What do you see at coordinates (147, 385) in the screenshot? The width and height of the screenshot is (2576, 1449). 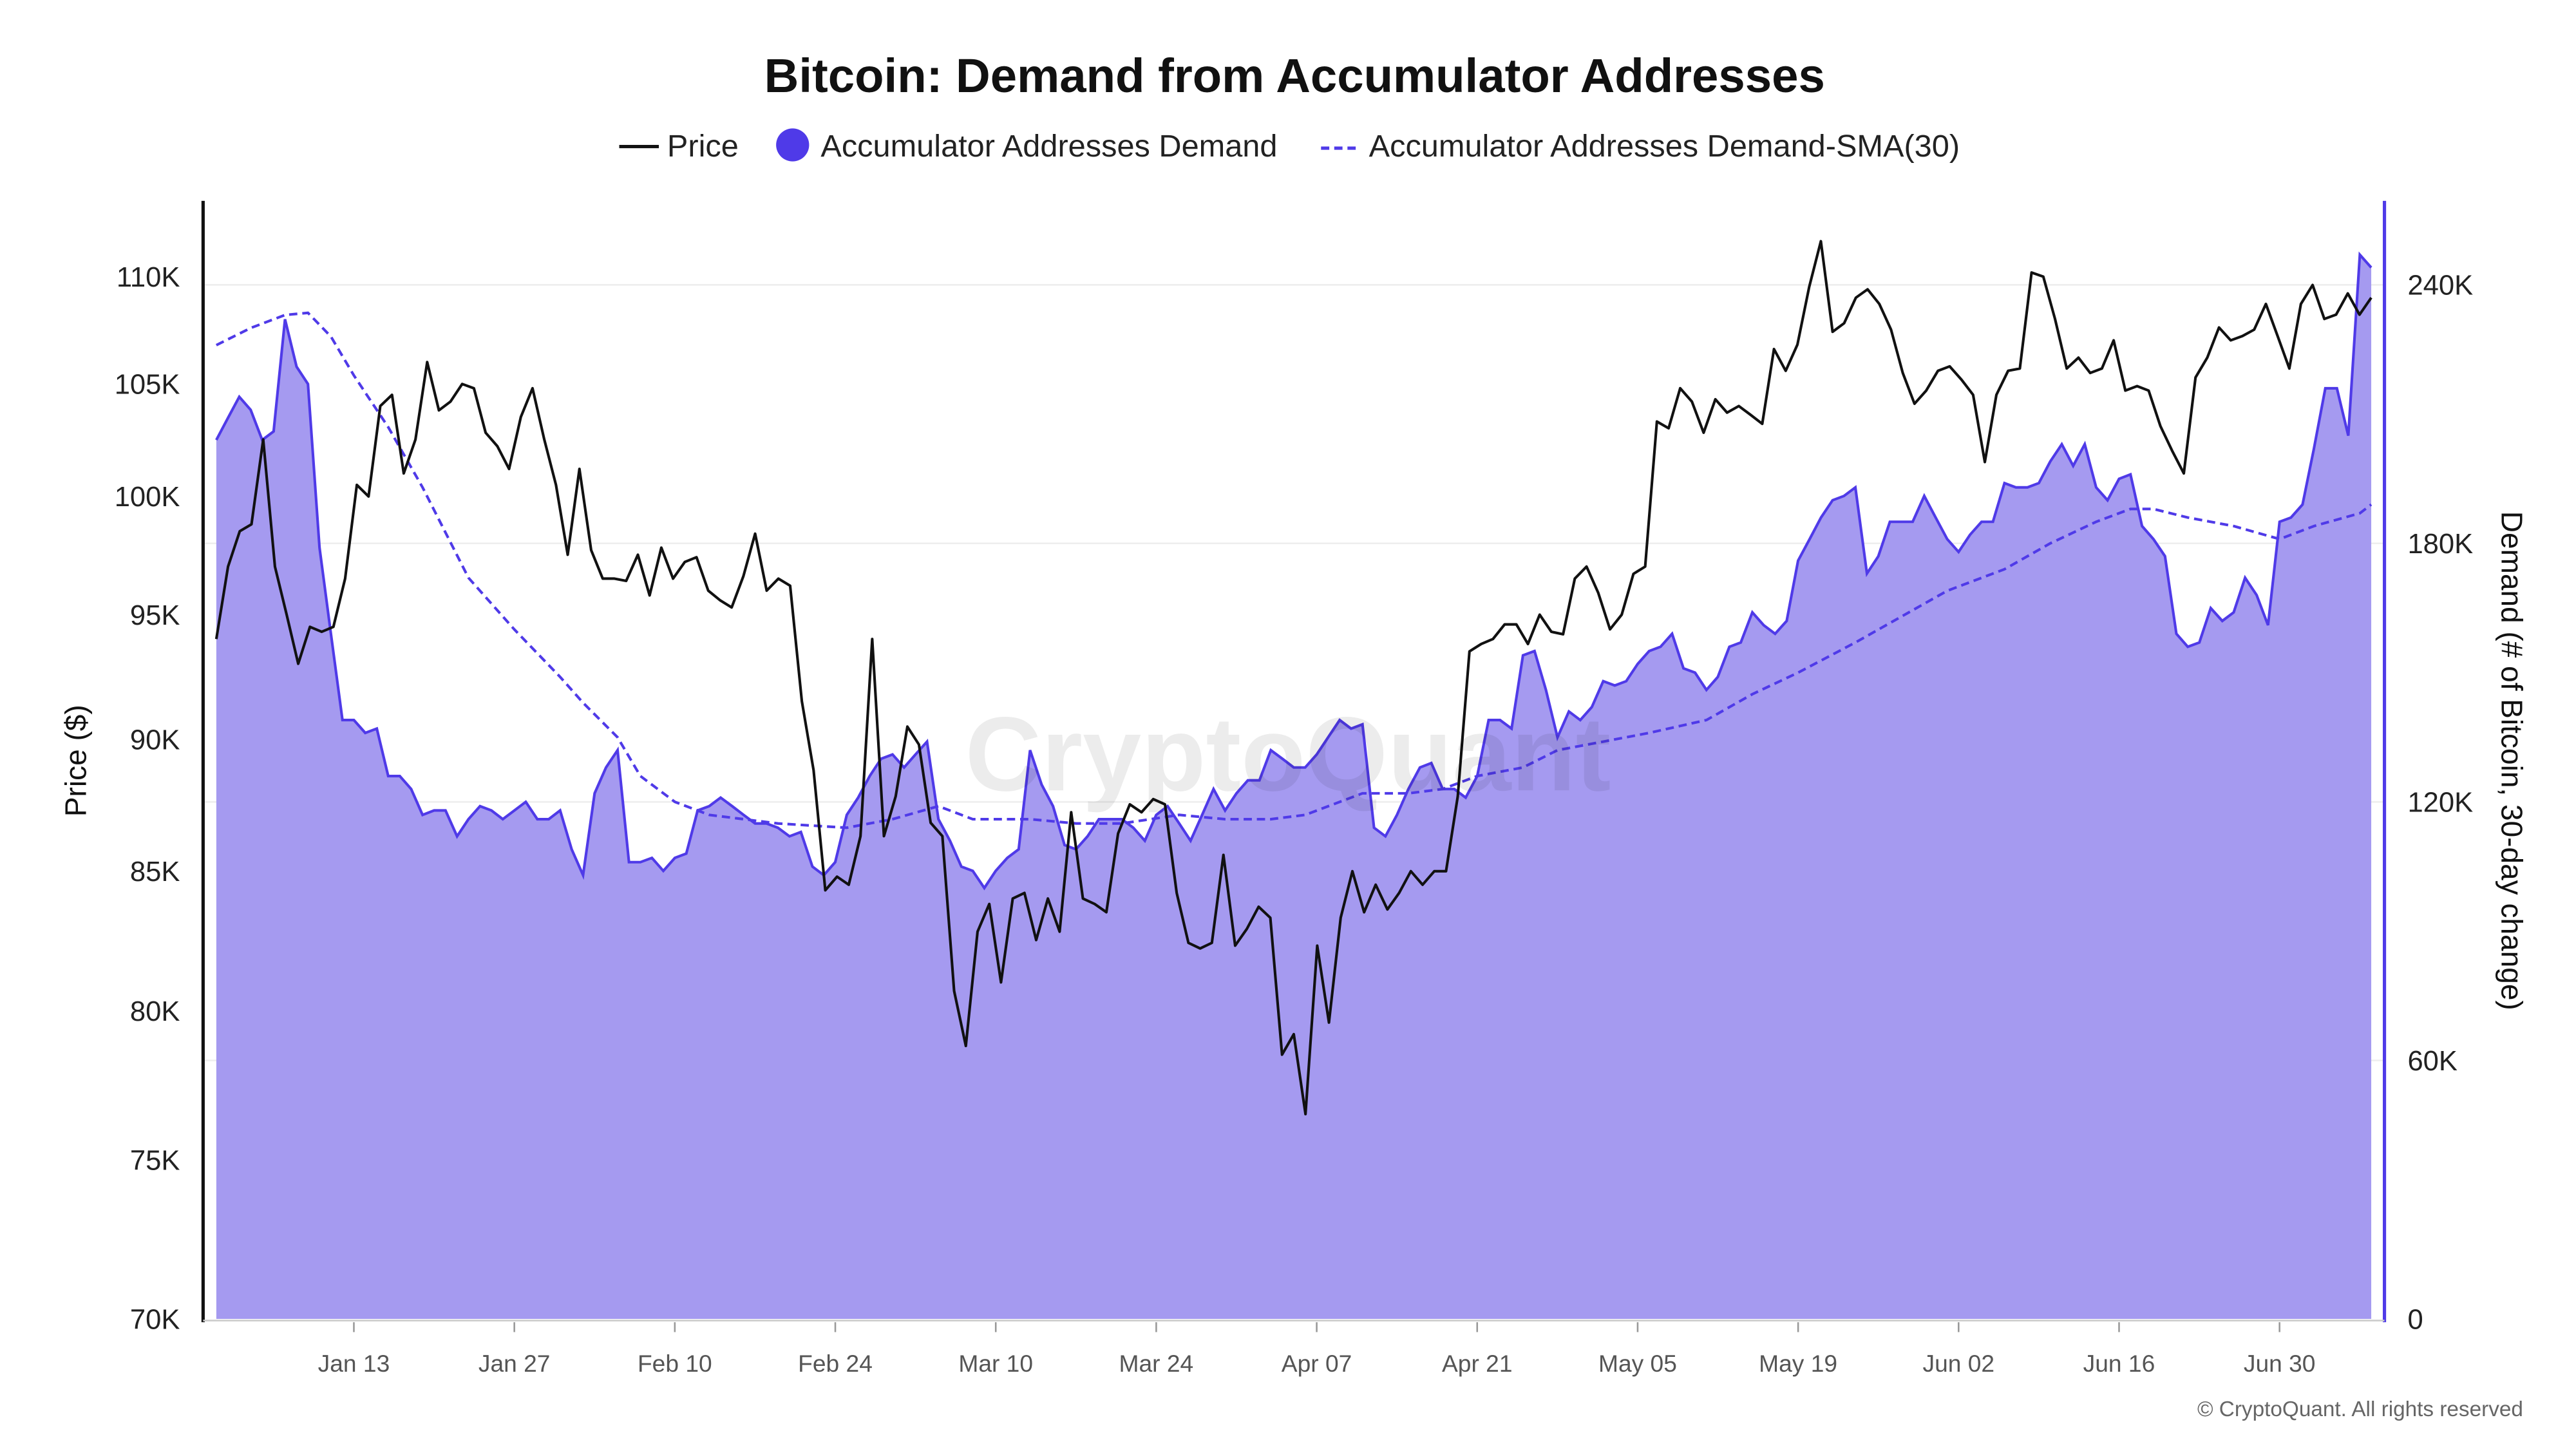 I see `left-tick-label: 105K` at bounding box center [147, 385].